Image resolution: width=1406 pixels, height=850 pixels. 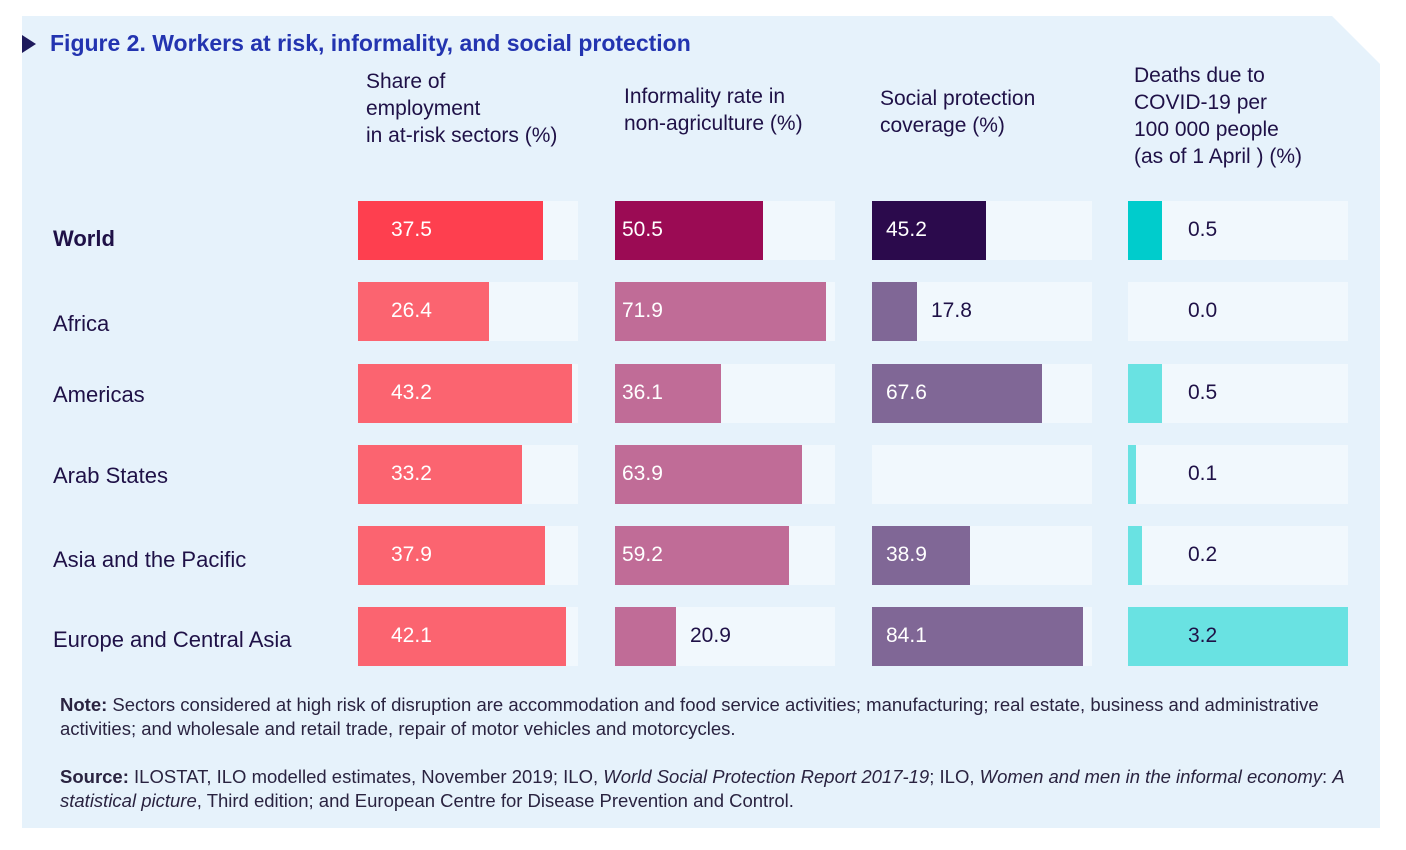 I want to click on row-label-world: World, so click(x=84, y=238).